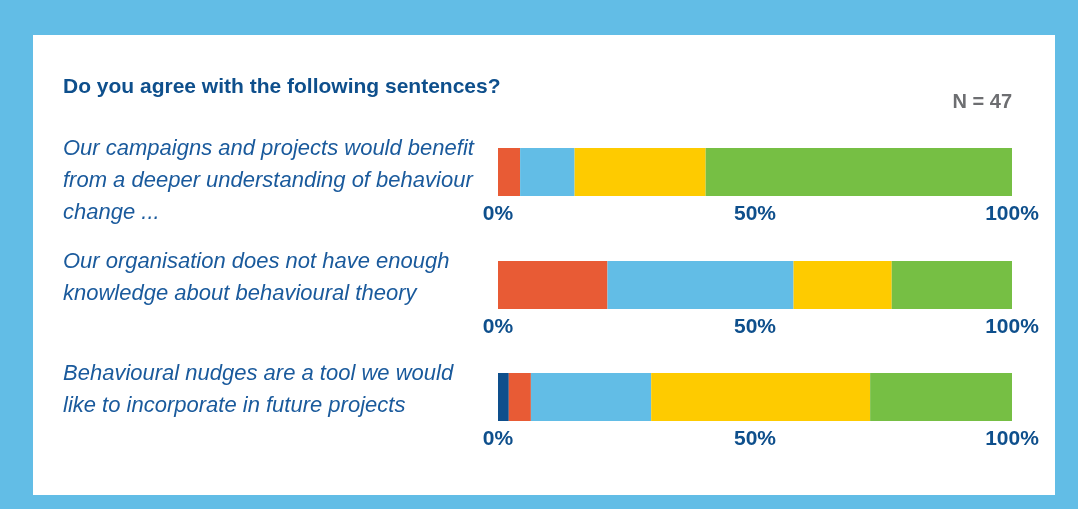 The image size is (1078, 509). Describe the element at coordinates (259, 389) in the screenshot. I see `y-tick-label: Behavioural nudges are a tool we would like to incorporate in future projects` at that location.